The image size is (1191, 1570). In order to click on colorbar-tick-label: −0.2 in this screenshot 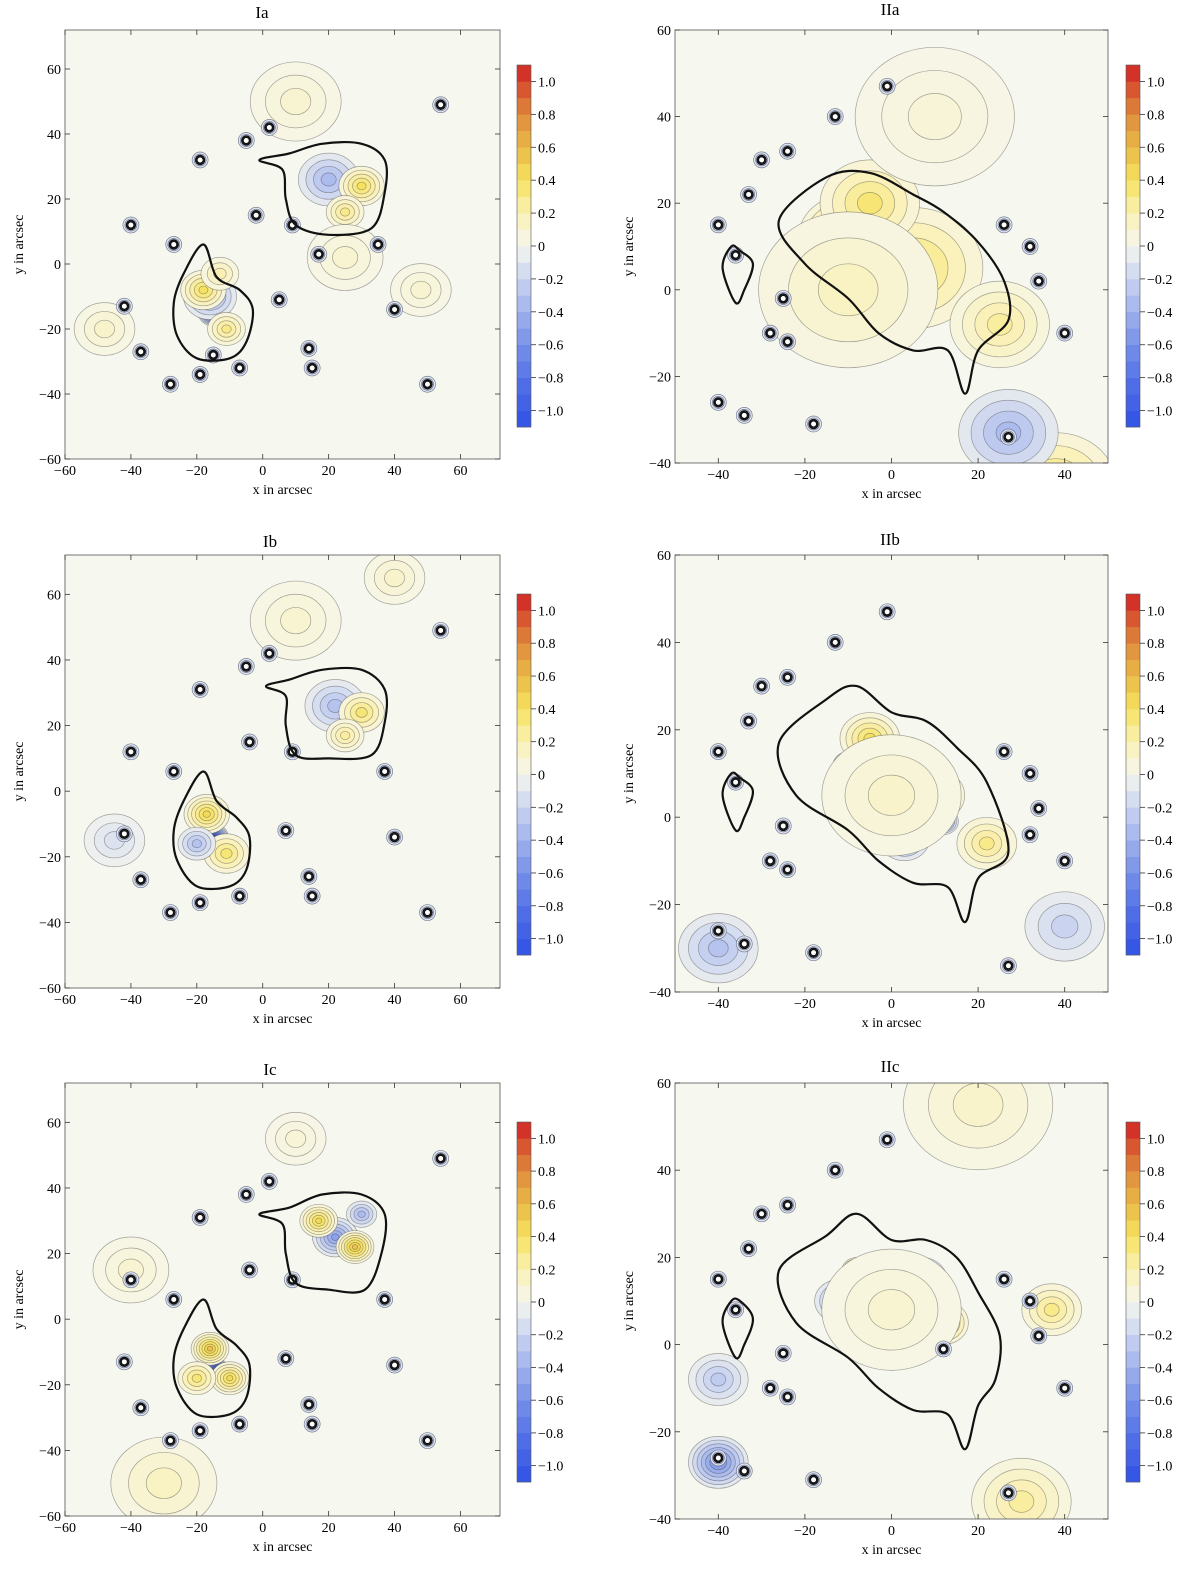, I will do `click(550, 280)`.